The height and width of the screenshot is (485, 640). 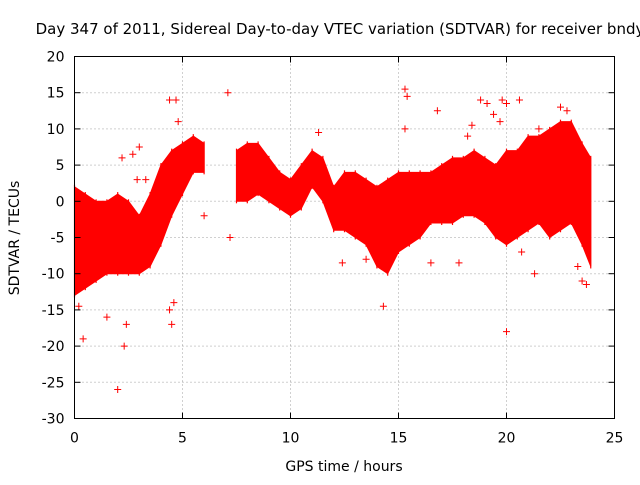 I want to click on y-tick-label: -25, so click(x=53, y=383).